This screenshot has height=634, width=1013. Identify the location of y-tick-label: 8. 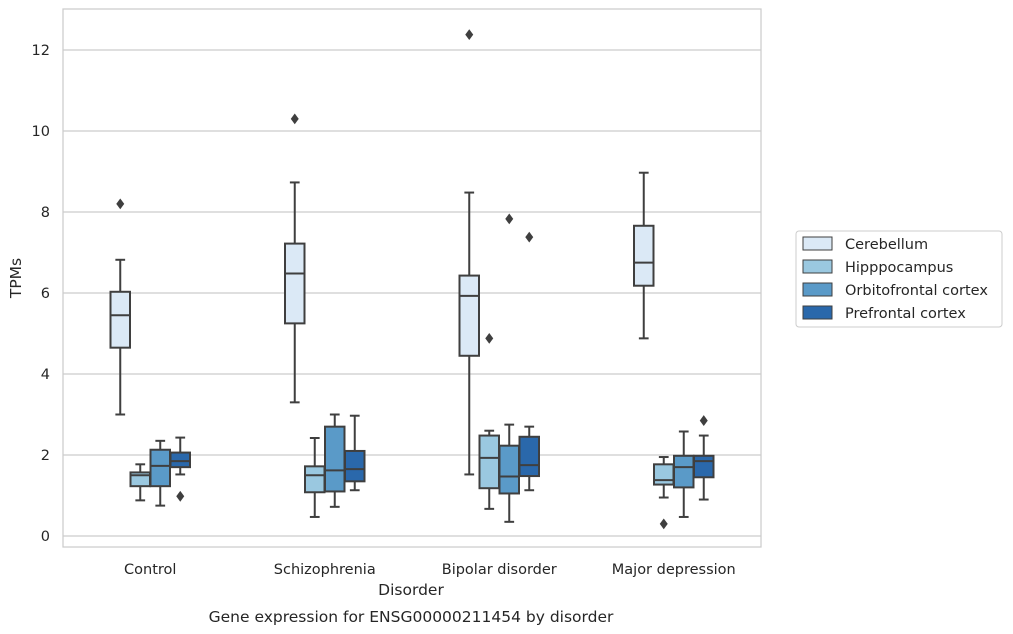
(45, 213).